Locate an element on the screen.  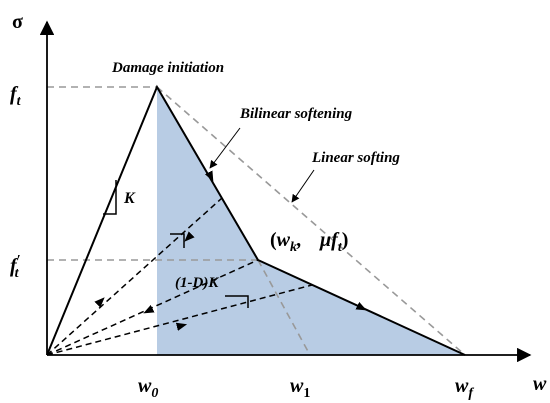
ft-label: ft is located at coordinates (16, 96).